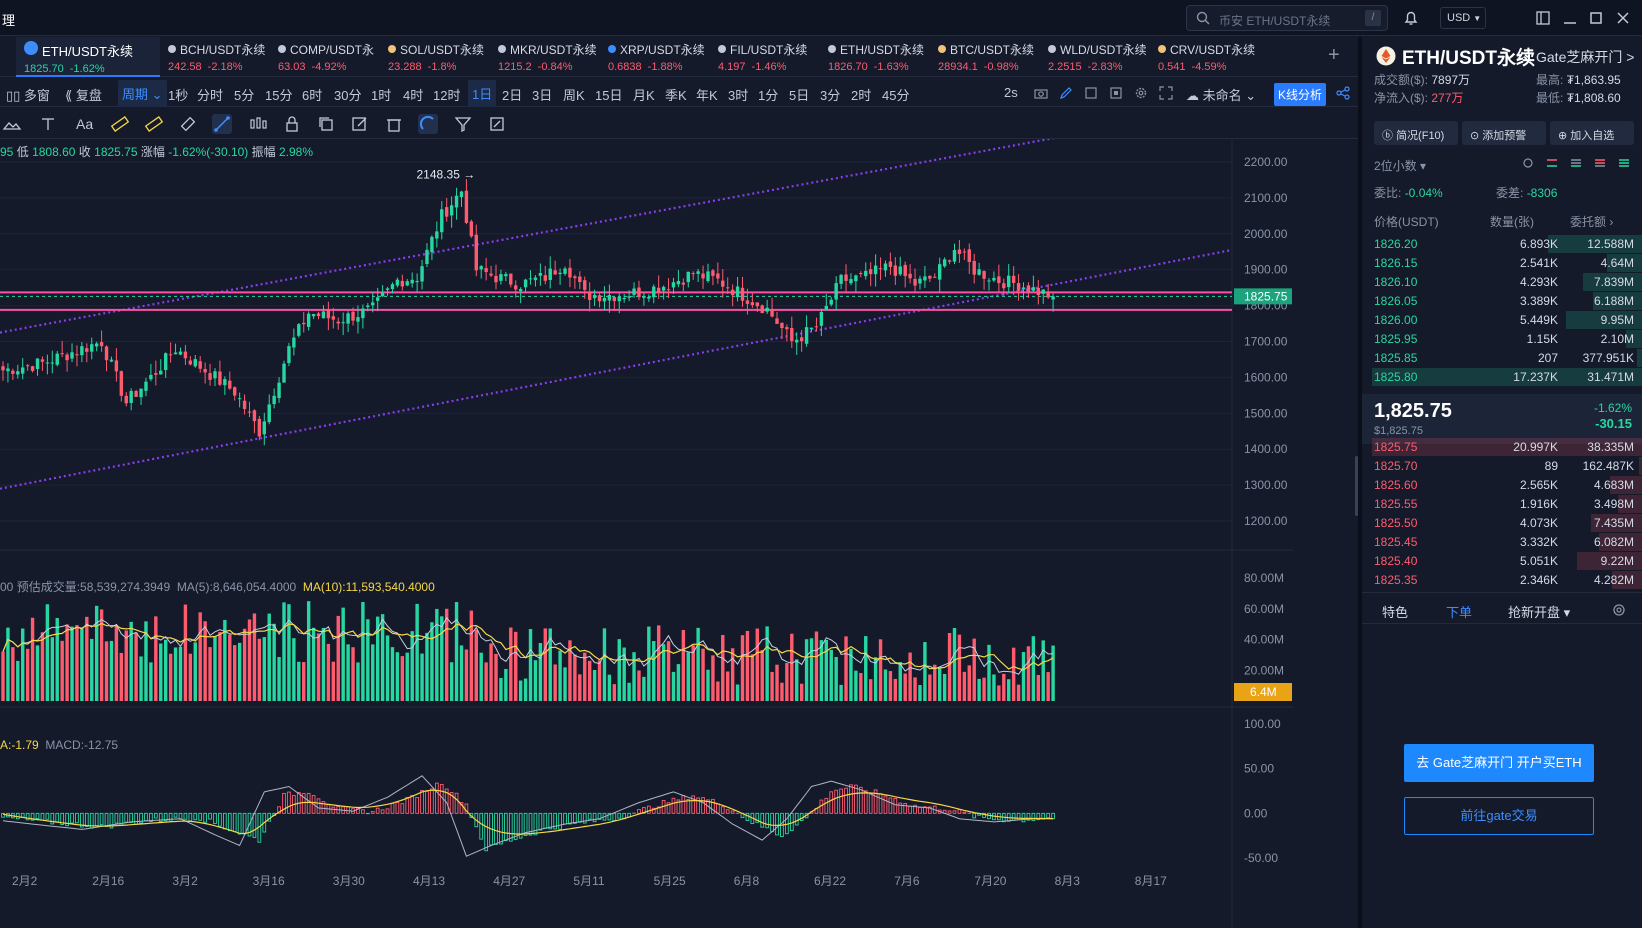 The height and width of the screenshot is (928, 1642). What do you see at coordinates (1334, 55) in the screenshot?
I see `add-tab-icon: +` at bounding box center [1334, 55].